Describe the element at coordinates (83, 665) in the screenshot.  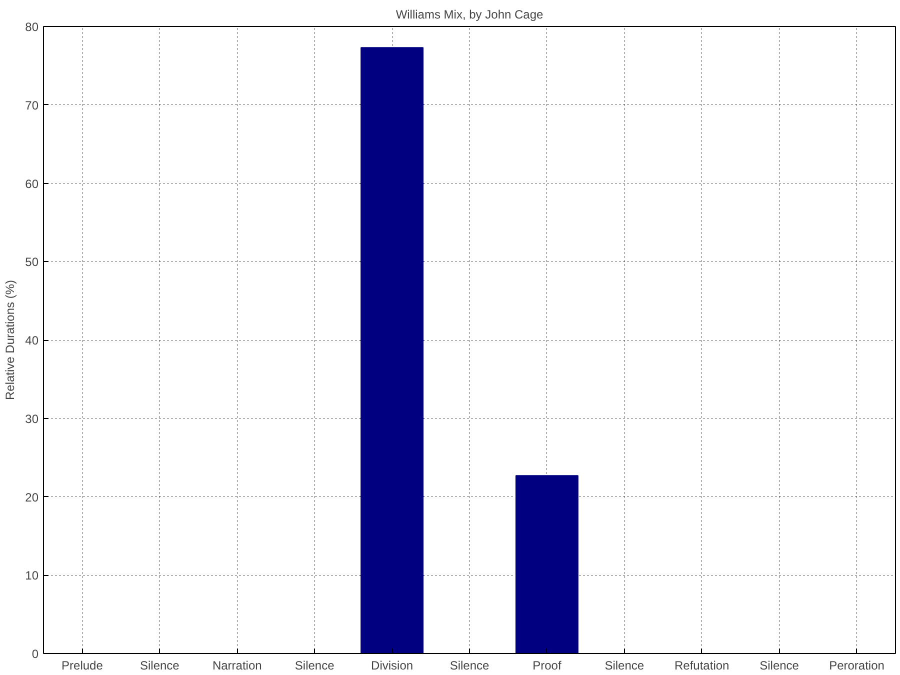
I see `x-tick-label: Prelude` at that location.